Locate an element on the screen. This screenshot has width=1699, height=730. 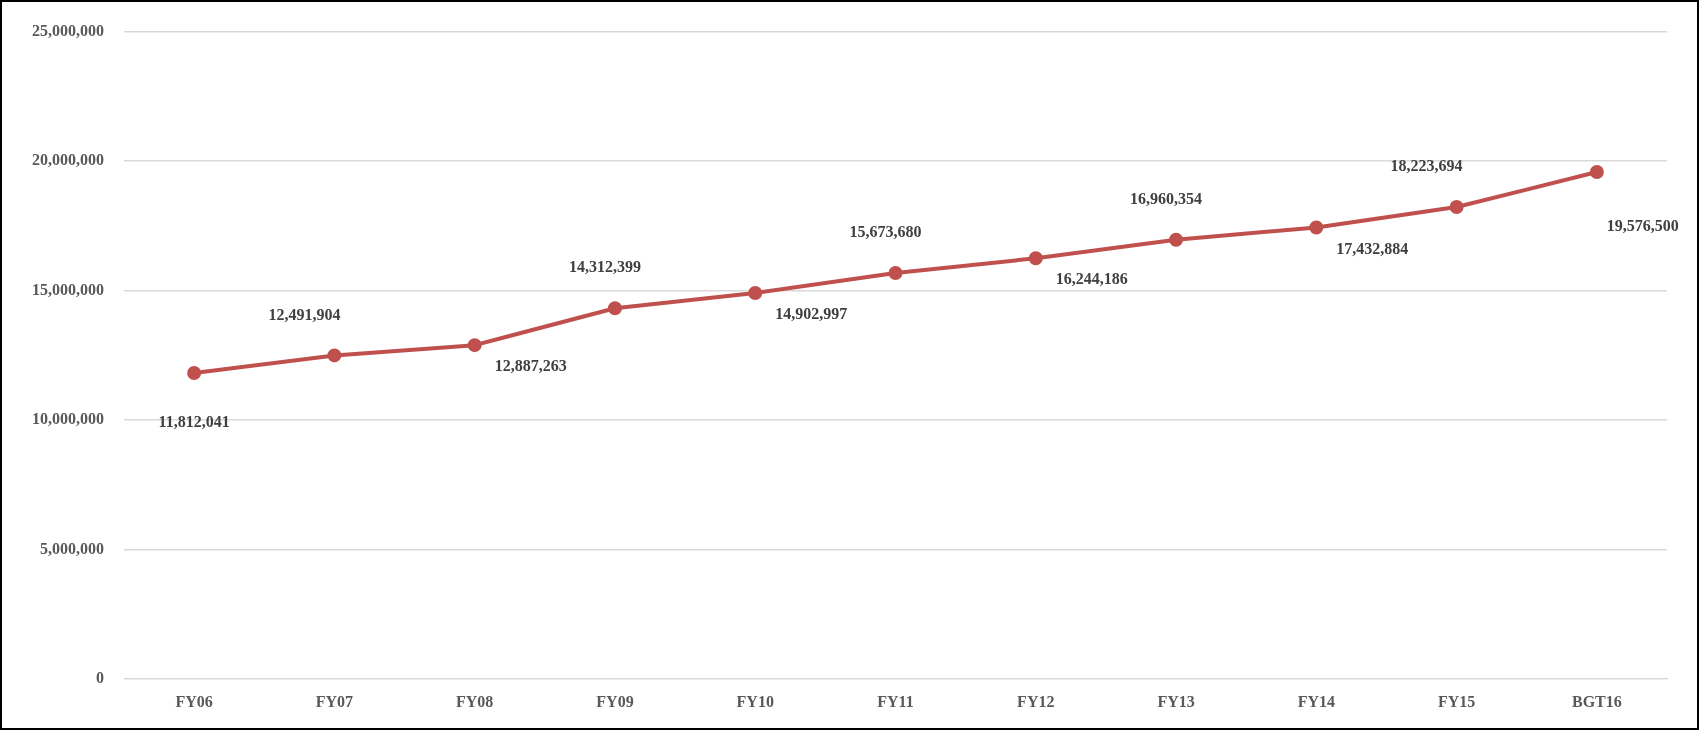
x-tick-label: FY14 is located at coordinates (1316, 701).